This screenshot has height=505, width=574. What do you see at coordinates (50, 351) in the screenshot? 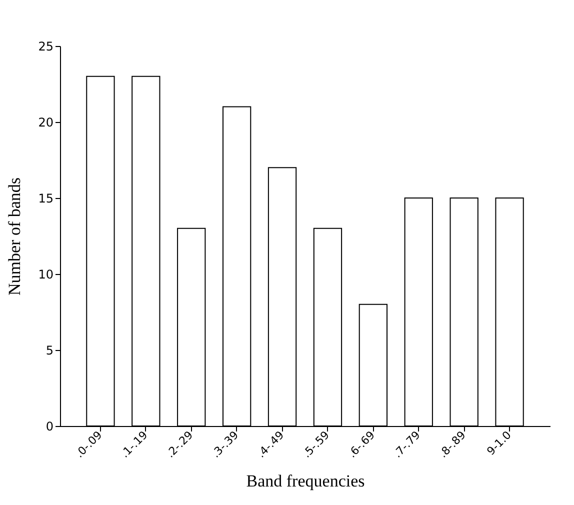
I see `y-tick-label: 5` at bounding box center [50, 351].